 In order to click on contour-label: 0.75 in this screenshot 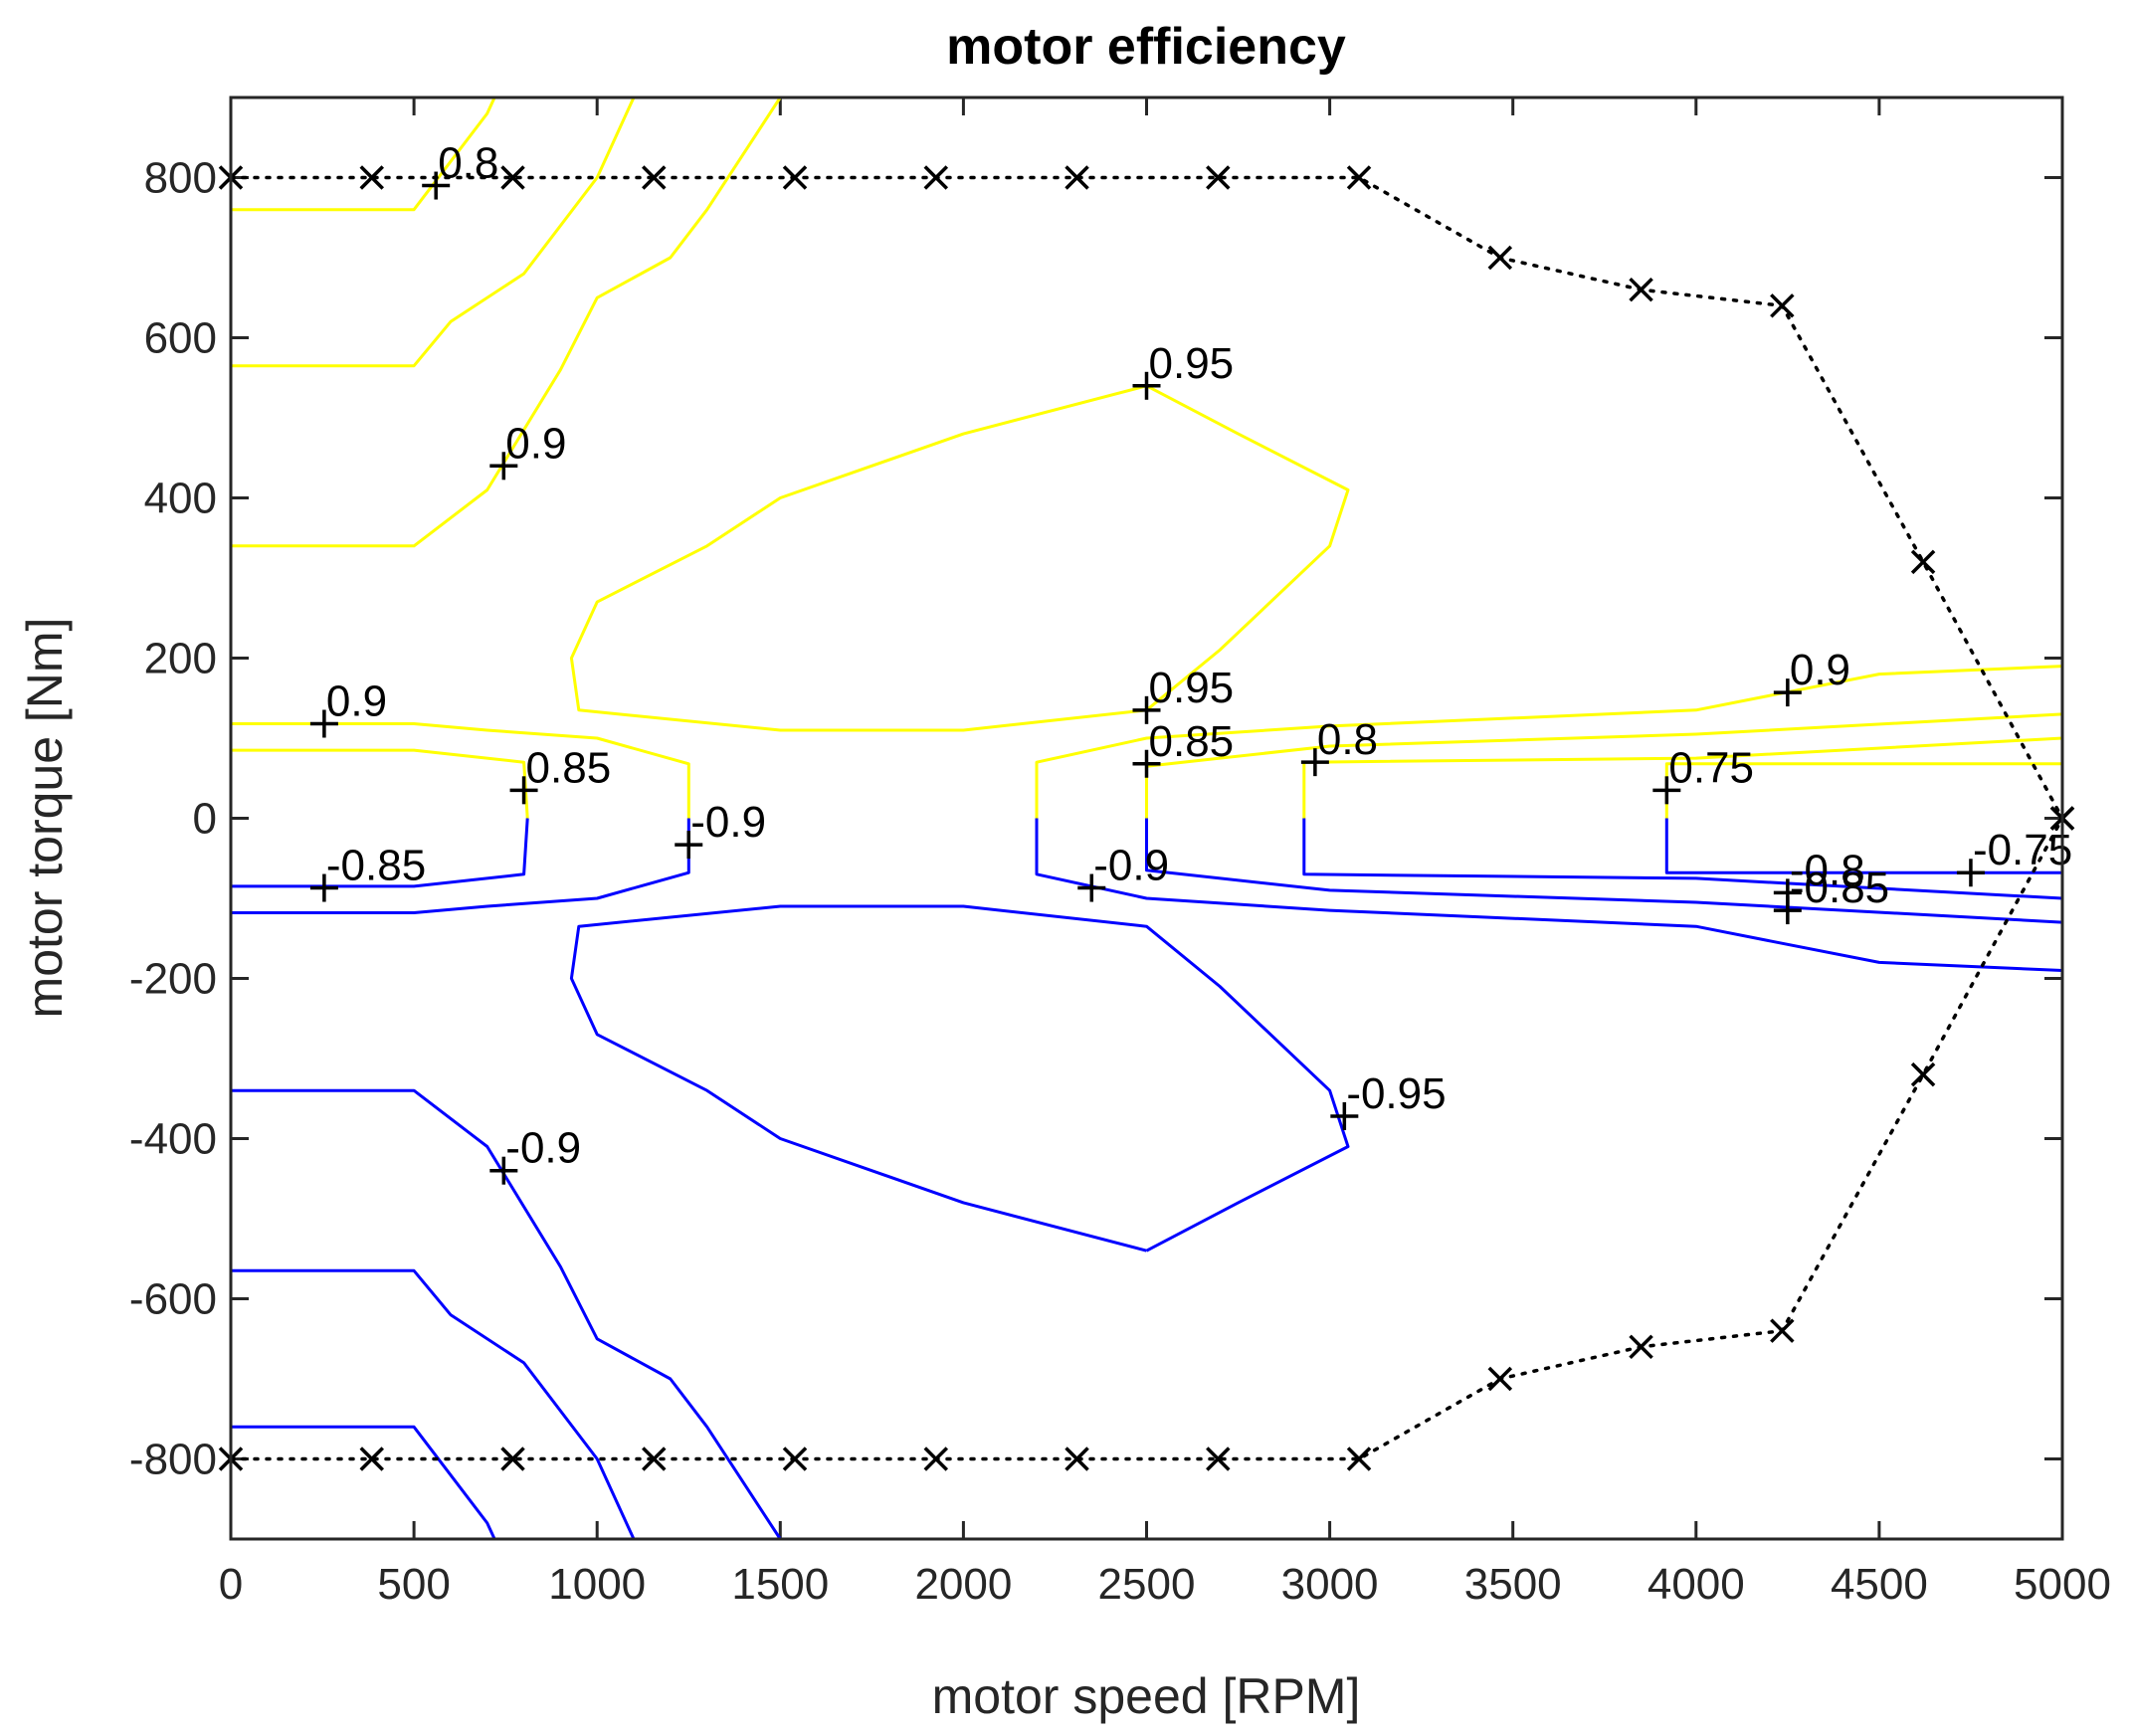, I will do `click(1711, 767)`.